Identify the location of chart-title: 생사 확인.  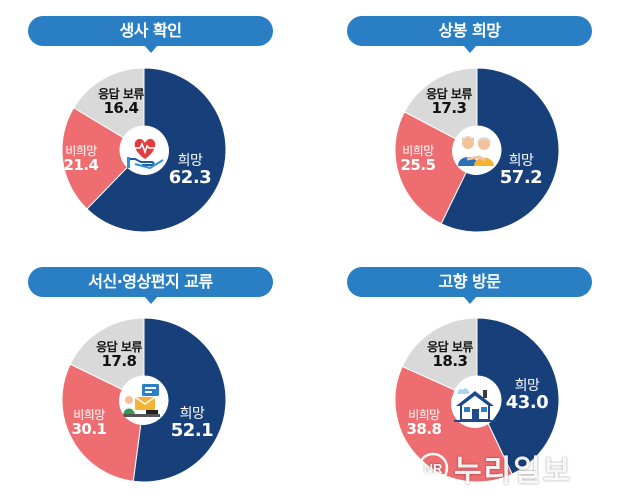
(150, 34).